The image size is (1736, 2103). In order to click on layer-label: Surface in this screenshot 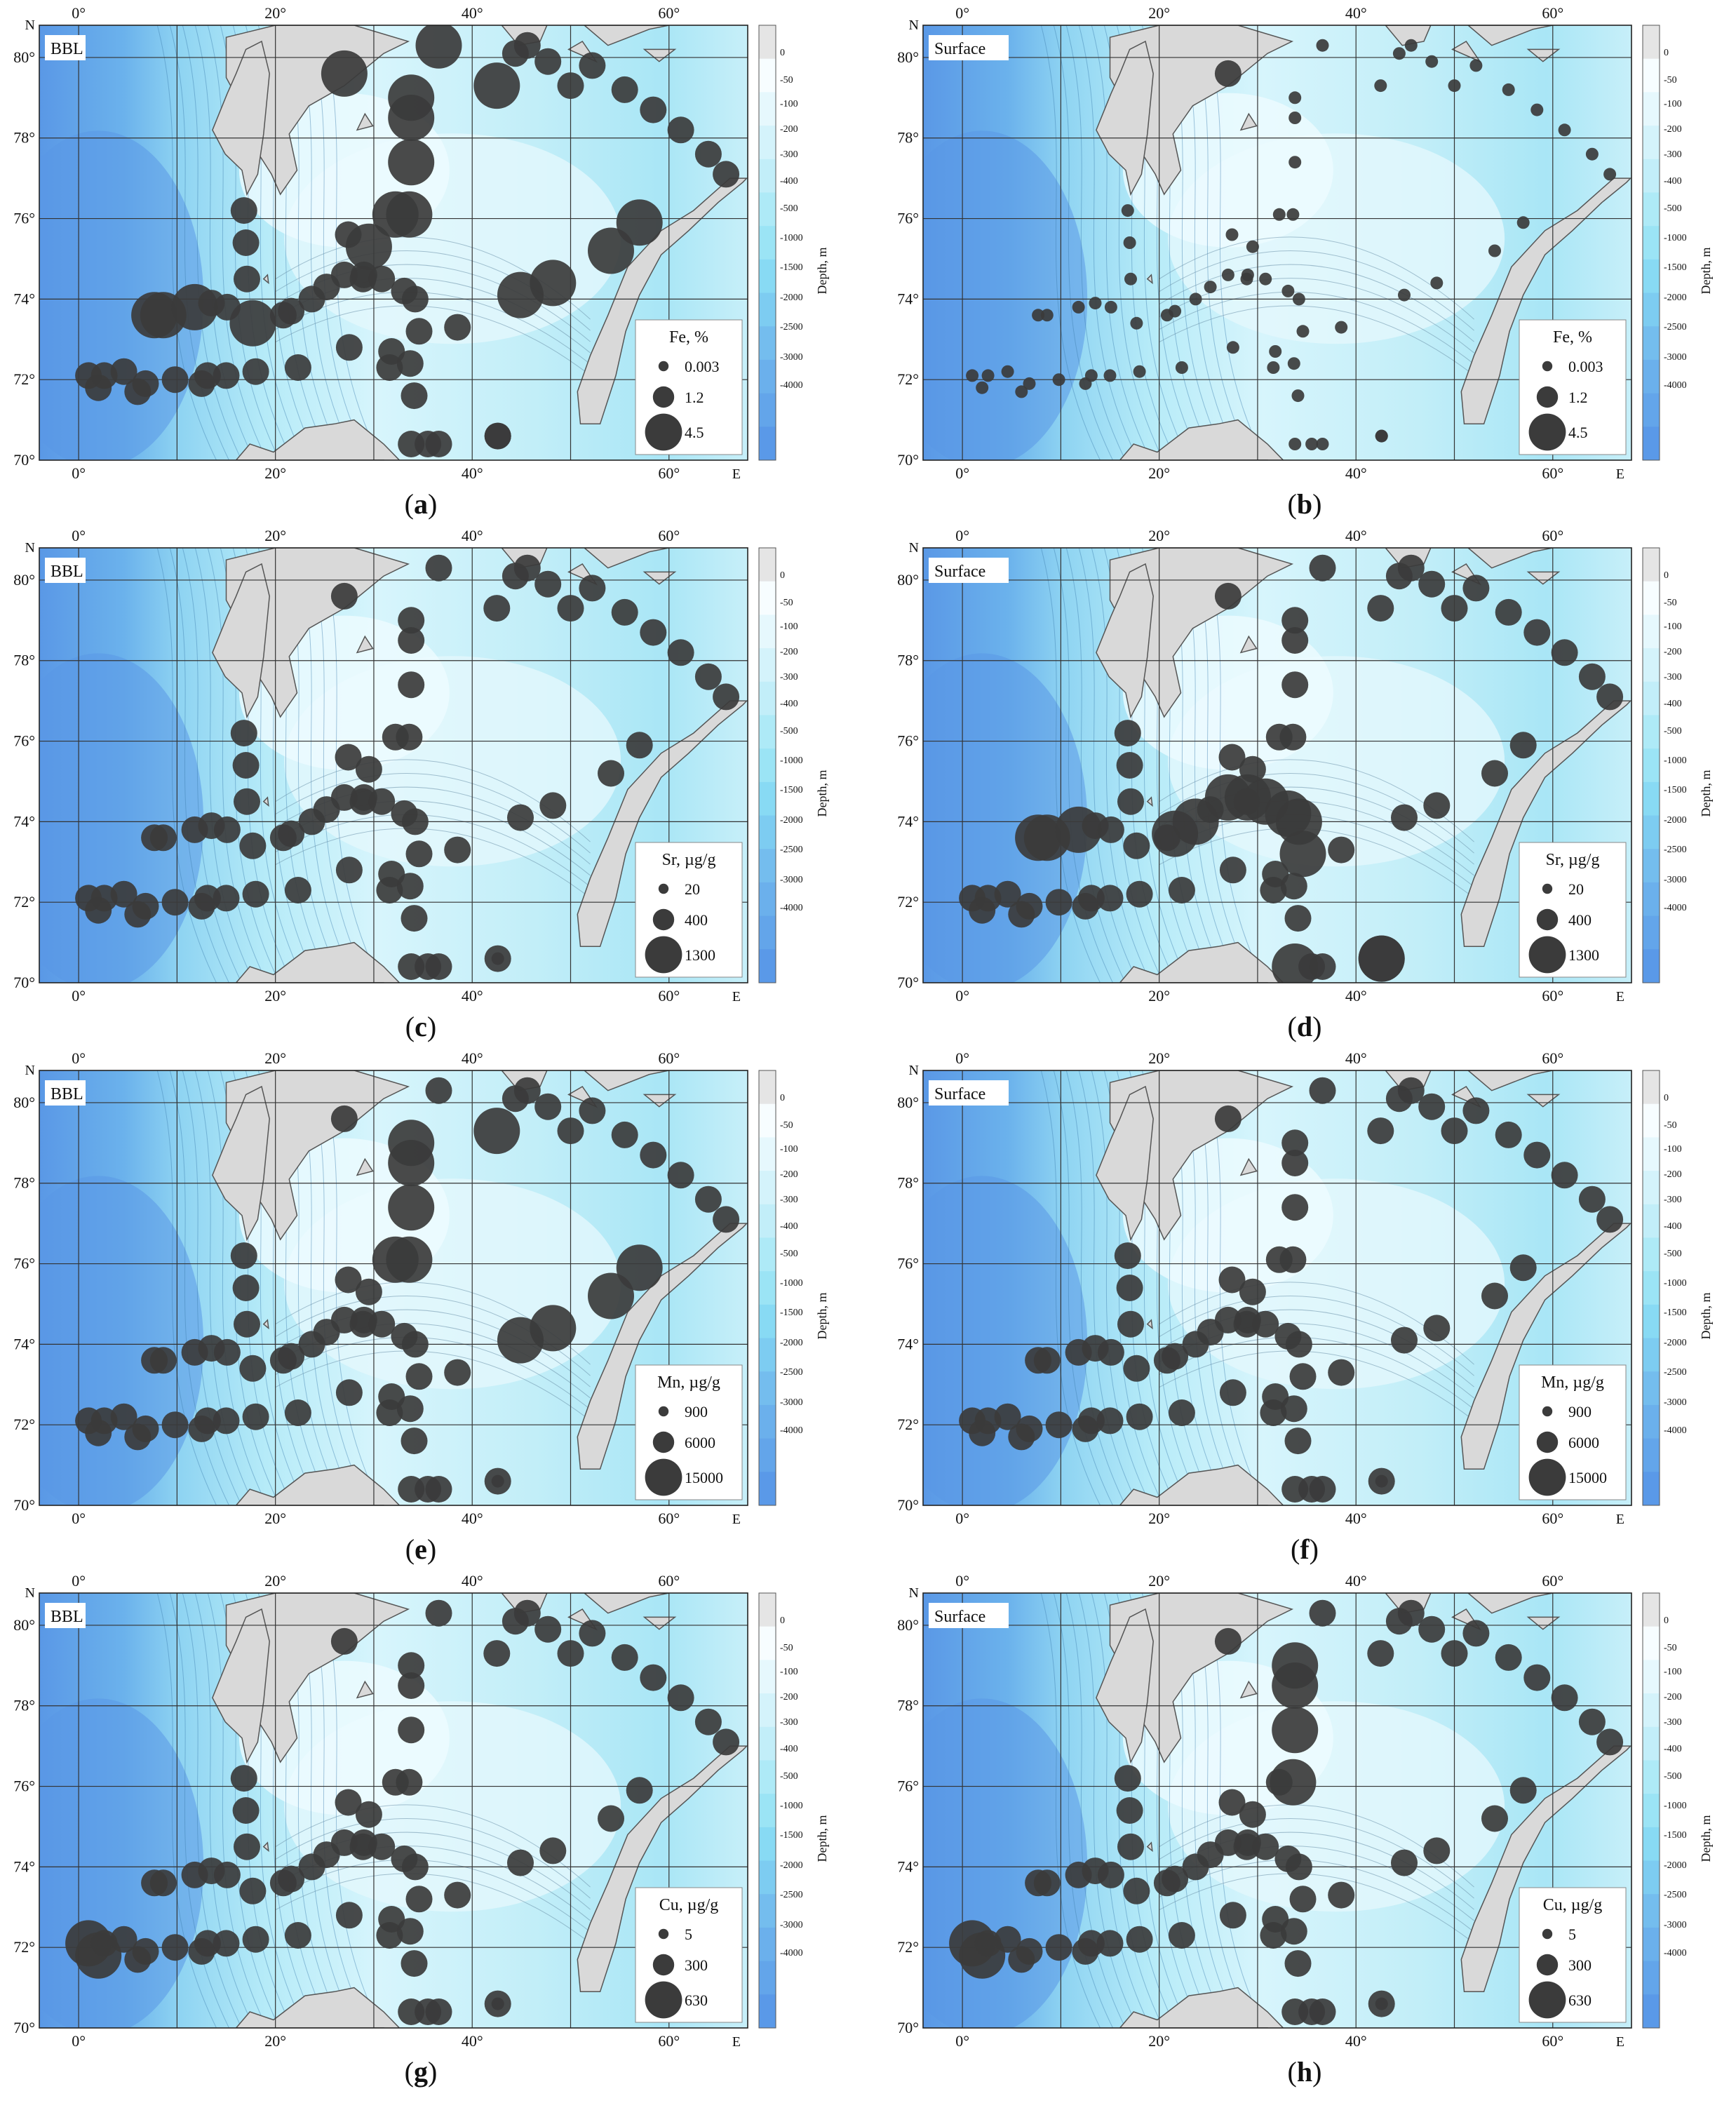, I will do `click(959, 572)`.